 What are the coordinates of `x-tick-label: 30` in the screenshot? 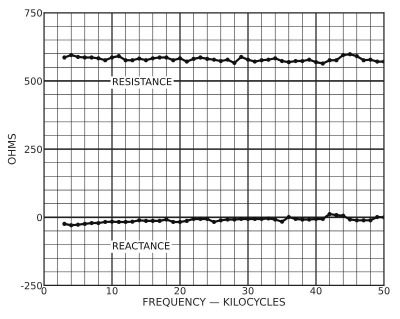 It's located at (248, 290).